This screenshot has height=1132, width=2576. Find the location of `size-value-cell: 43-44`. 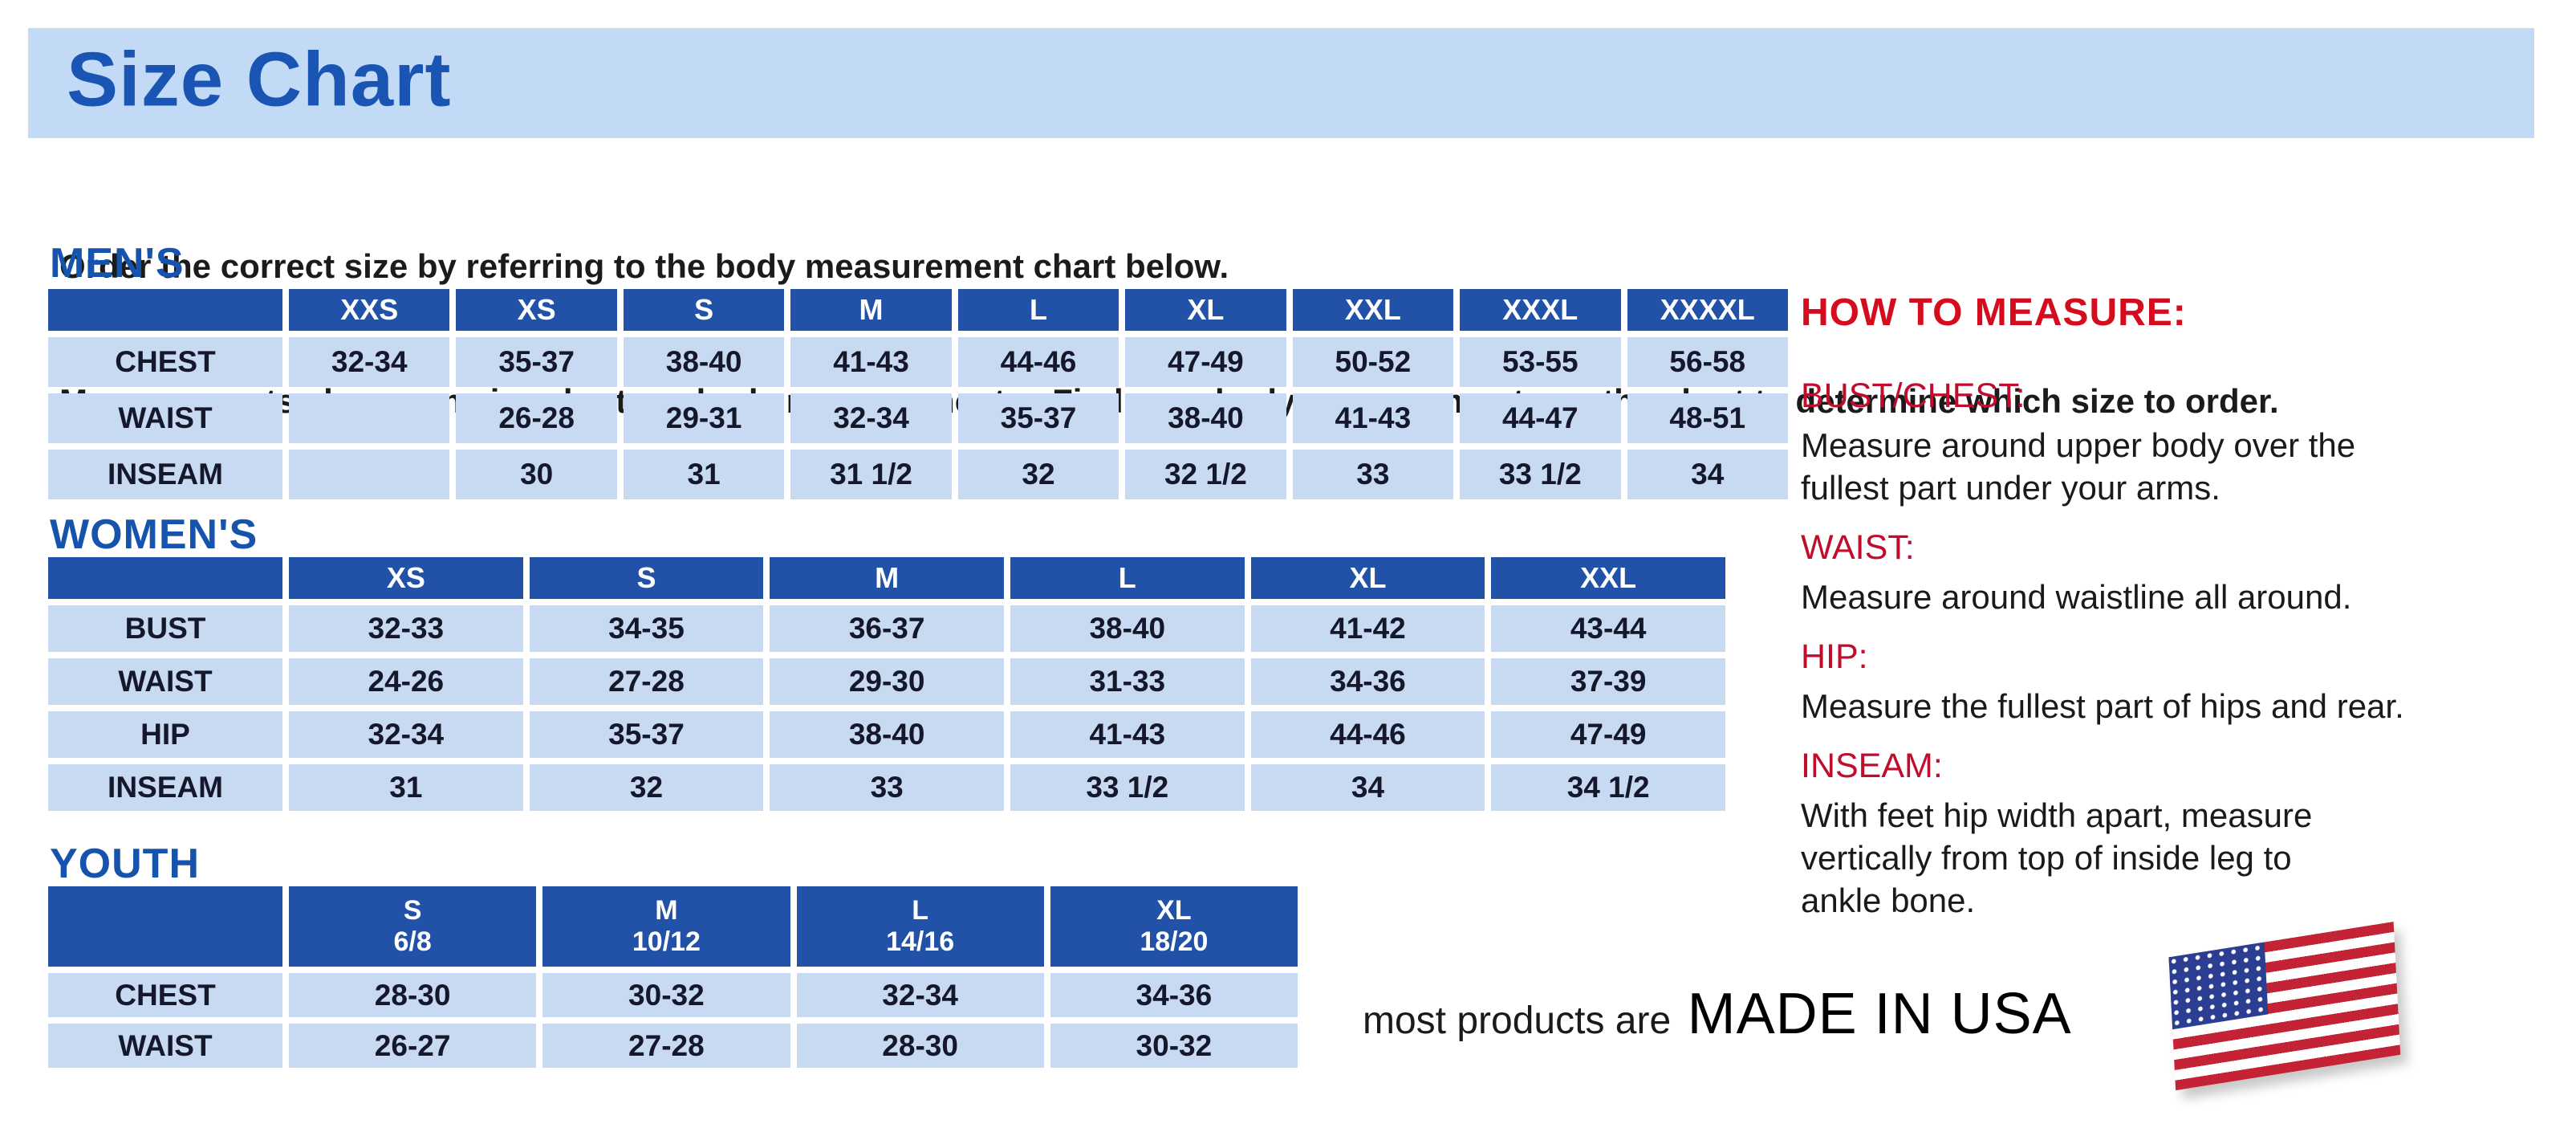

size-value-cell: 43-44 is located at coordinates (1608, 628).